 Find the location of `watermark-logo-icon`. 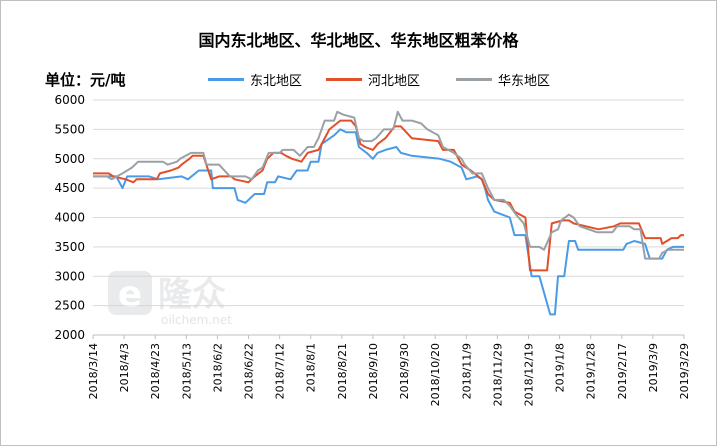

watermark-logo-icon is located at coordinates (130, 293).